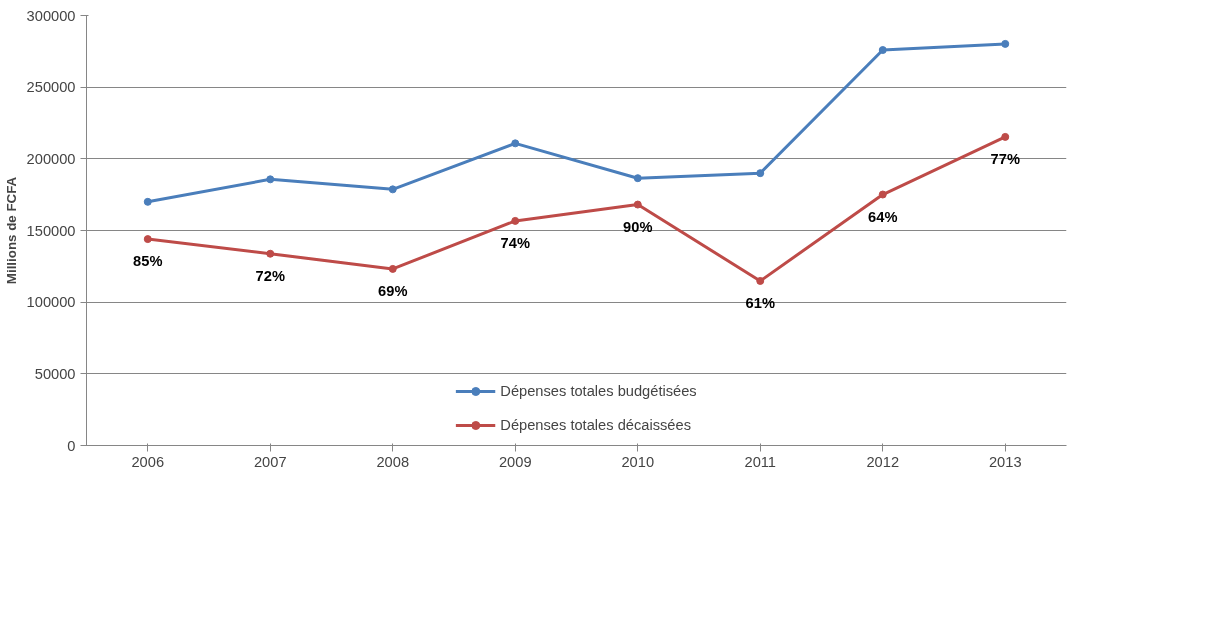  I want to click on annotation: 74%, so click(515, 242).